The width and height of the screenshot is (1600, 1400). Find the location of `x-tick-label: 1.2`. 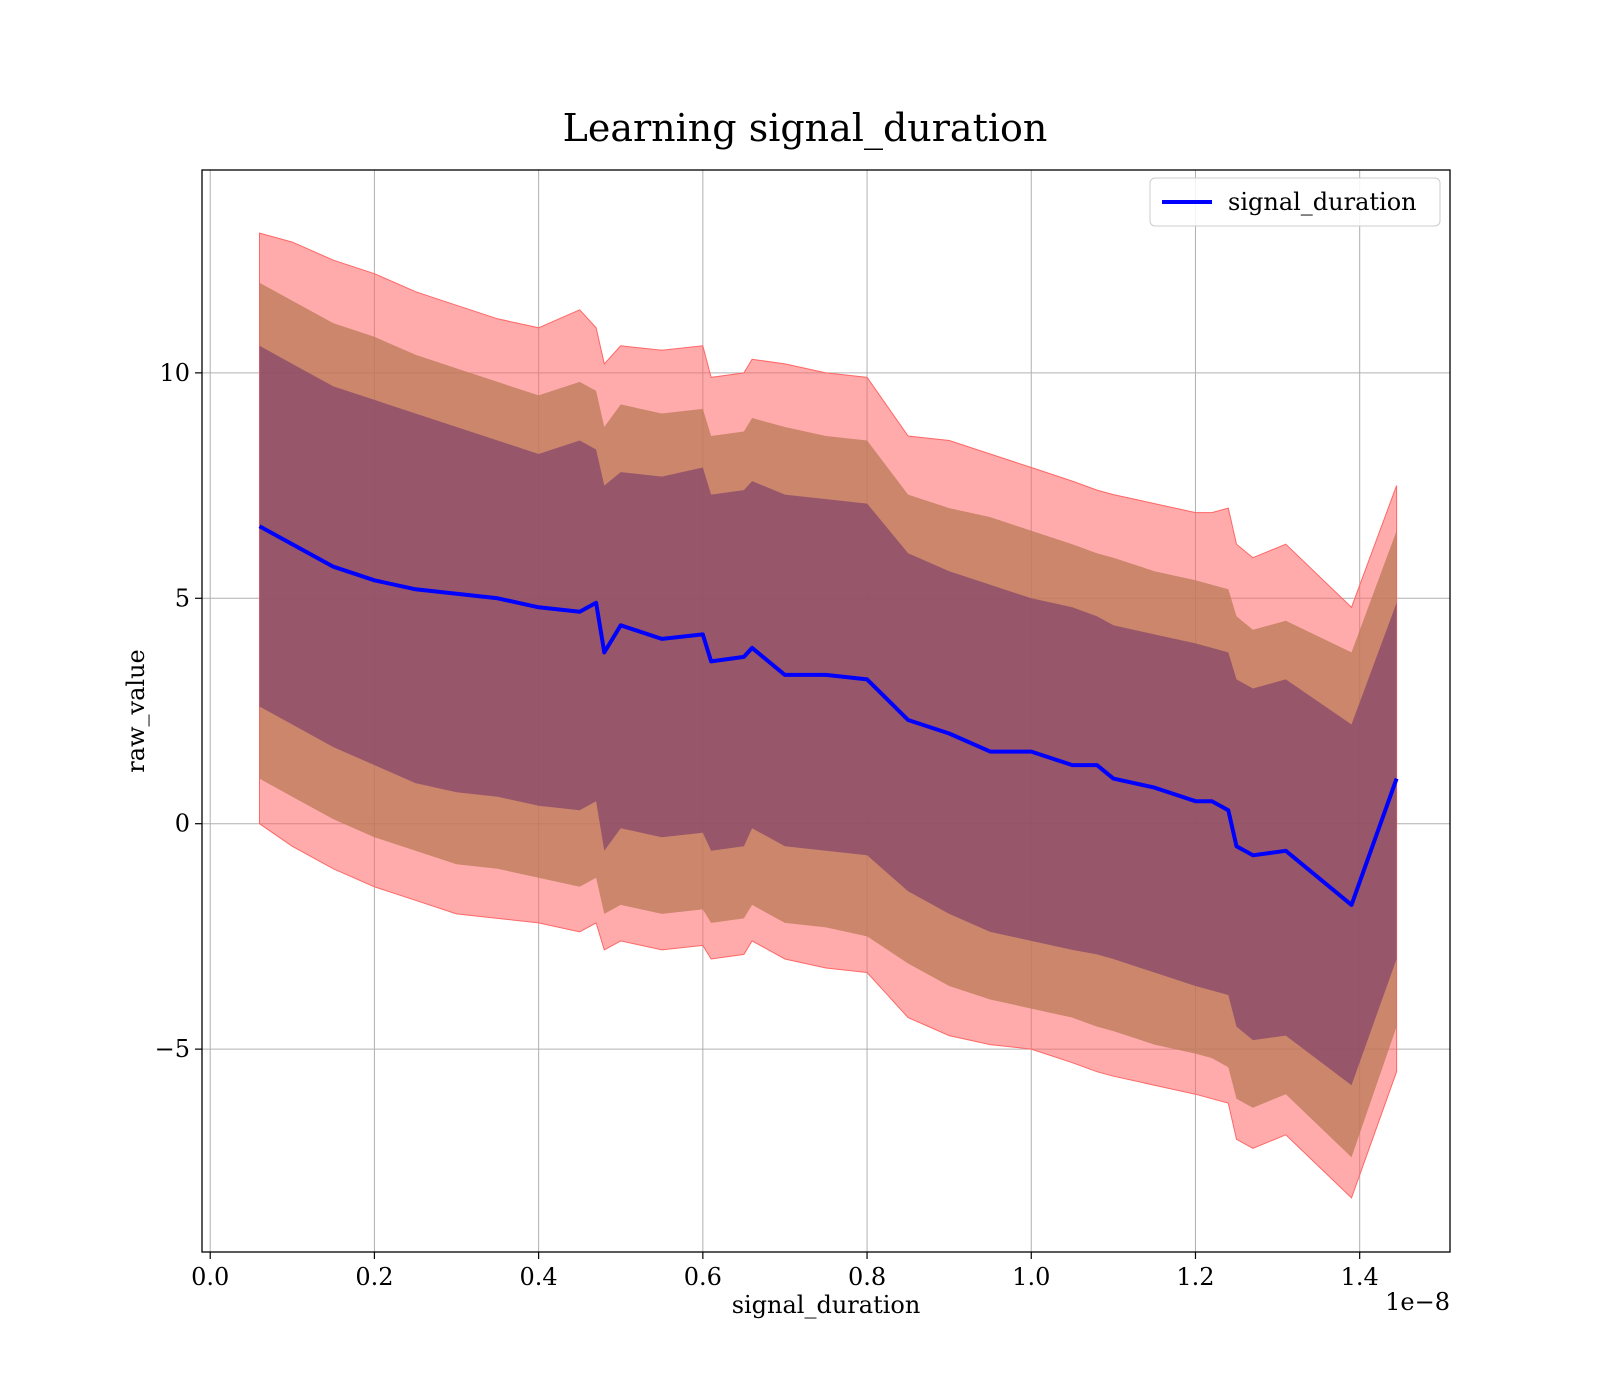

x-tick-label: 1.2 is located at coordinates (1195, 1277).